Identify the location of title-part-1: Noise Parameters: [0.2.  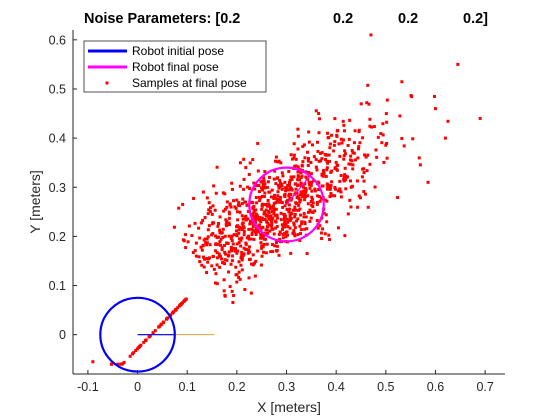
(162, 19).